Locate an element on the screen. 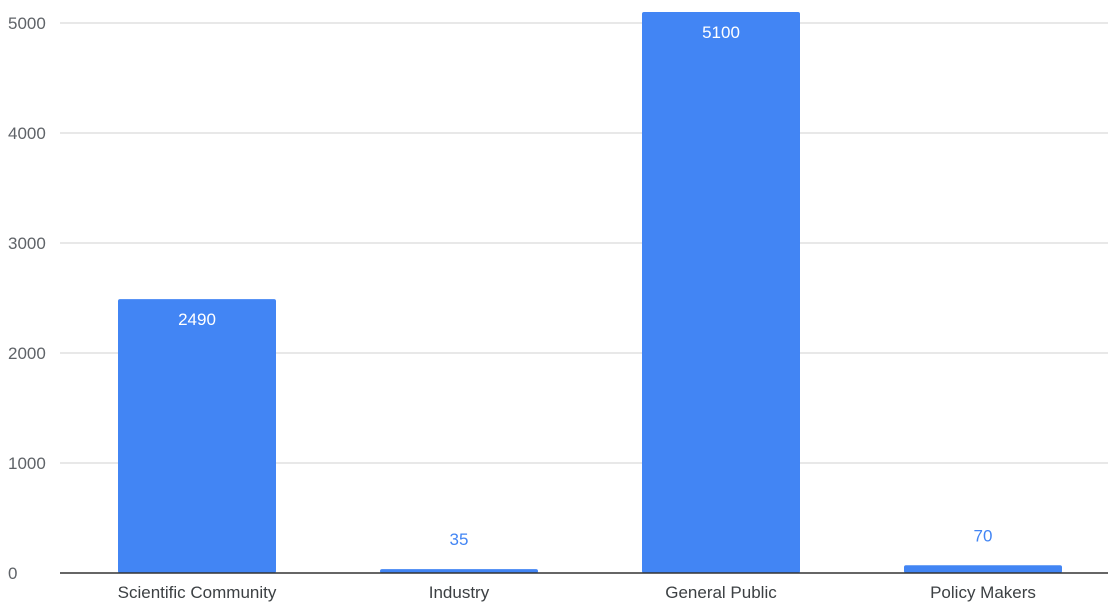 The height and width of the screenshot is (602, 1110). y-tick-label: 4000 is located at coordinates (27, 133).